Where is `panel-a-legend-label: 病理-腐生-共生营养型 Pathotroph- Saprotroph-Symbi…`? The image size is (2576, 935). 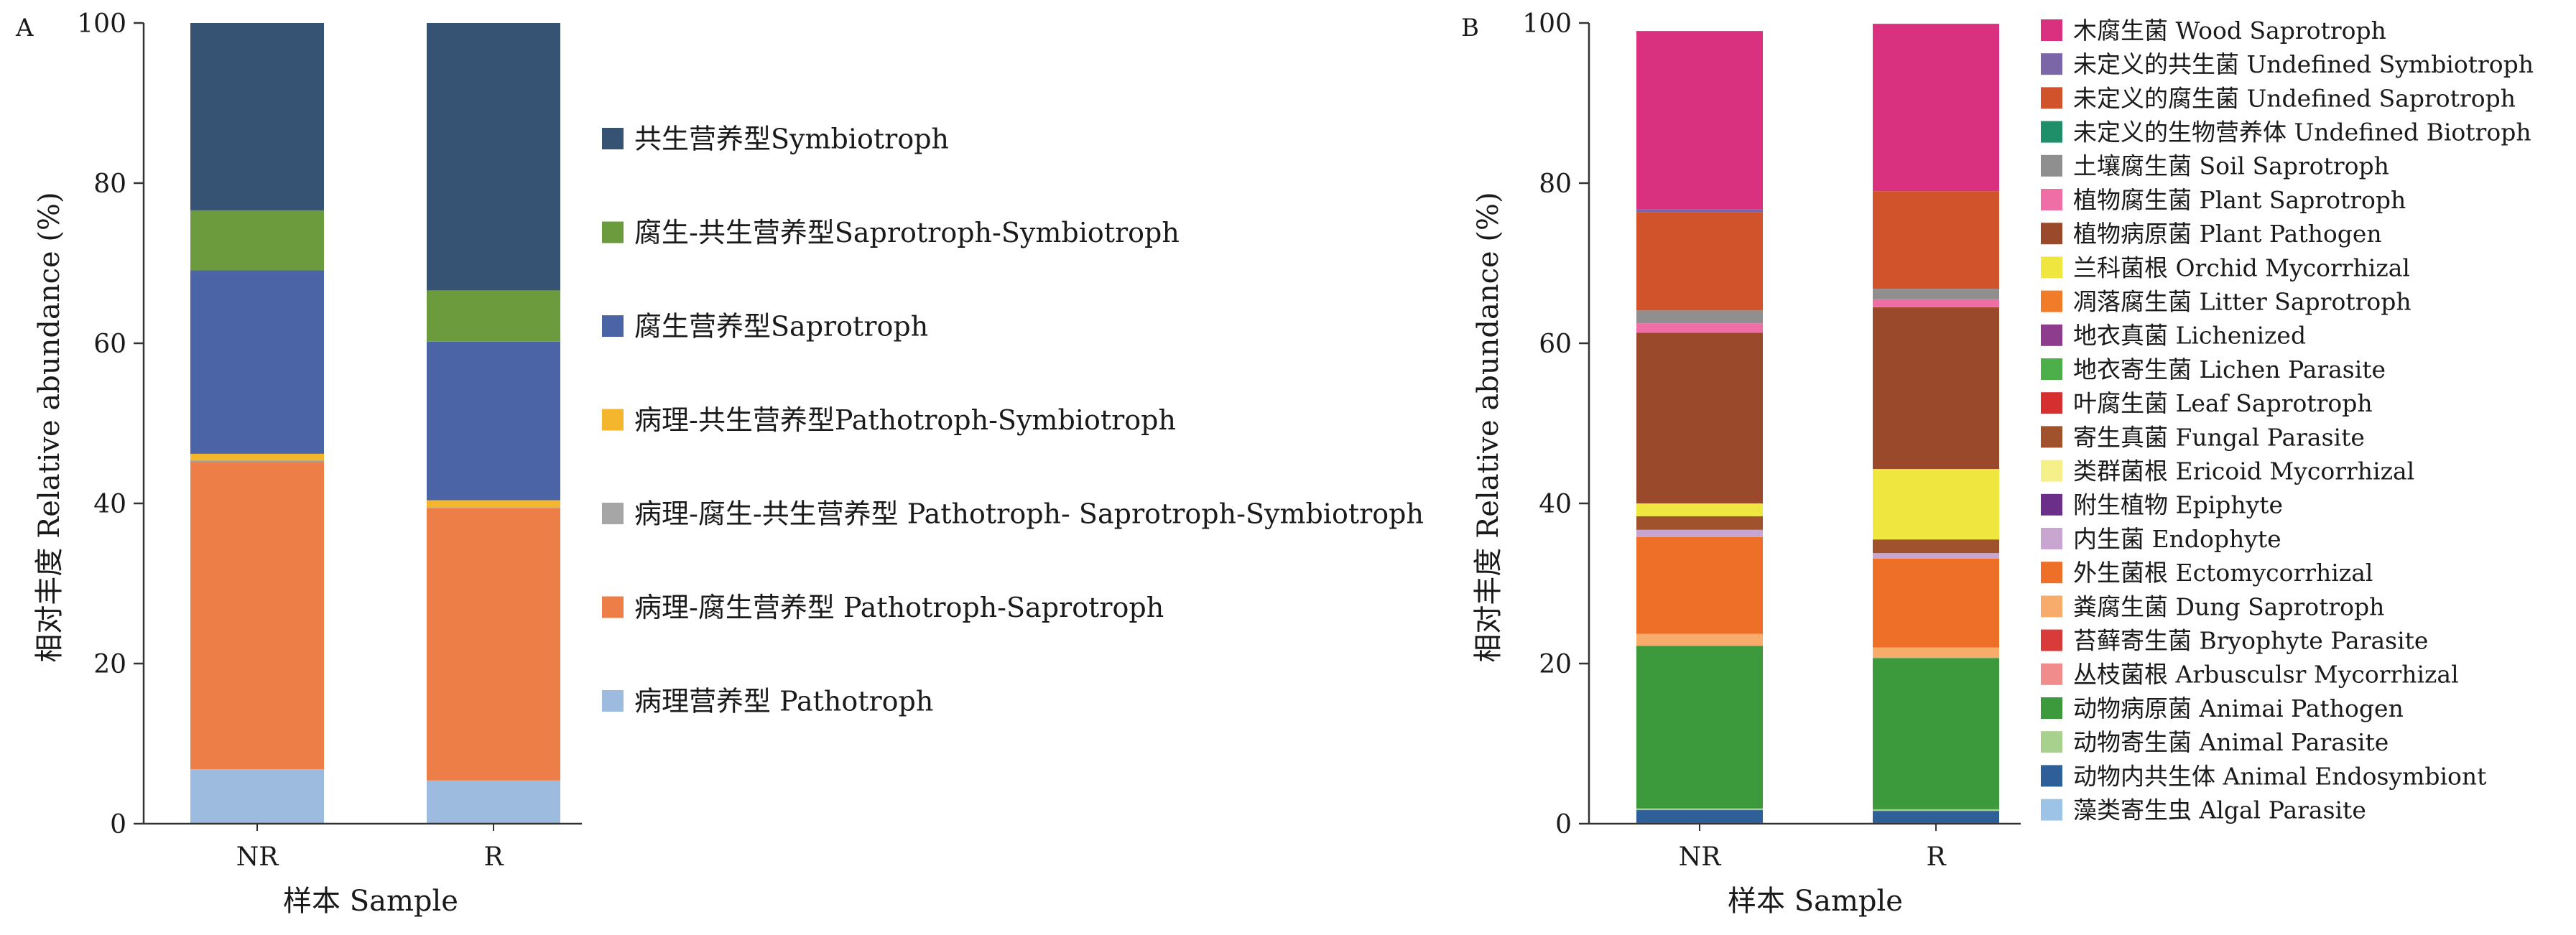
panel-a-legend-label: 病理-腐生-共生营养型 Pathotroph- Saprotroph-Symbi… is located at coordinates (1029, 514).